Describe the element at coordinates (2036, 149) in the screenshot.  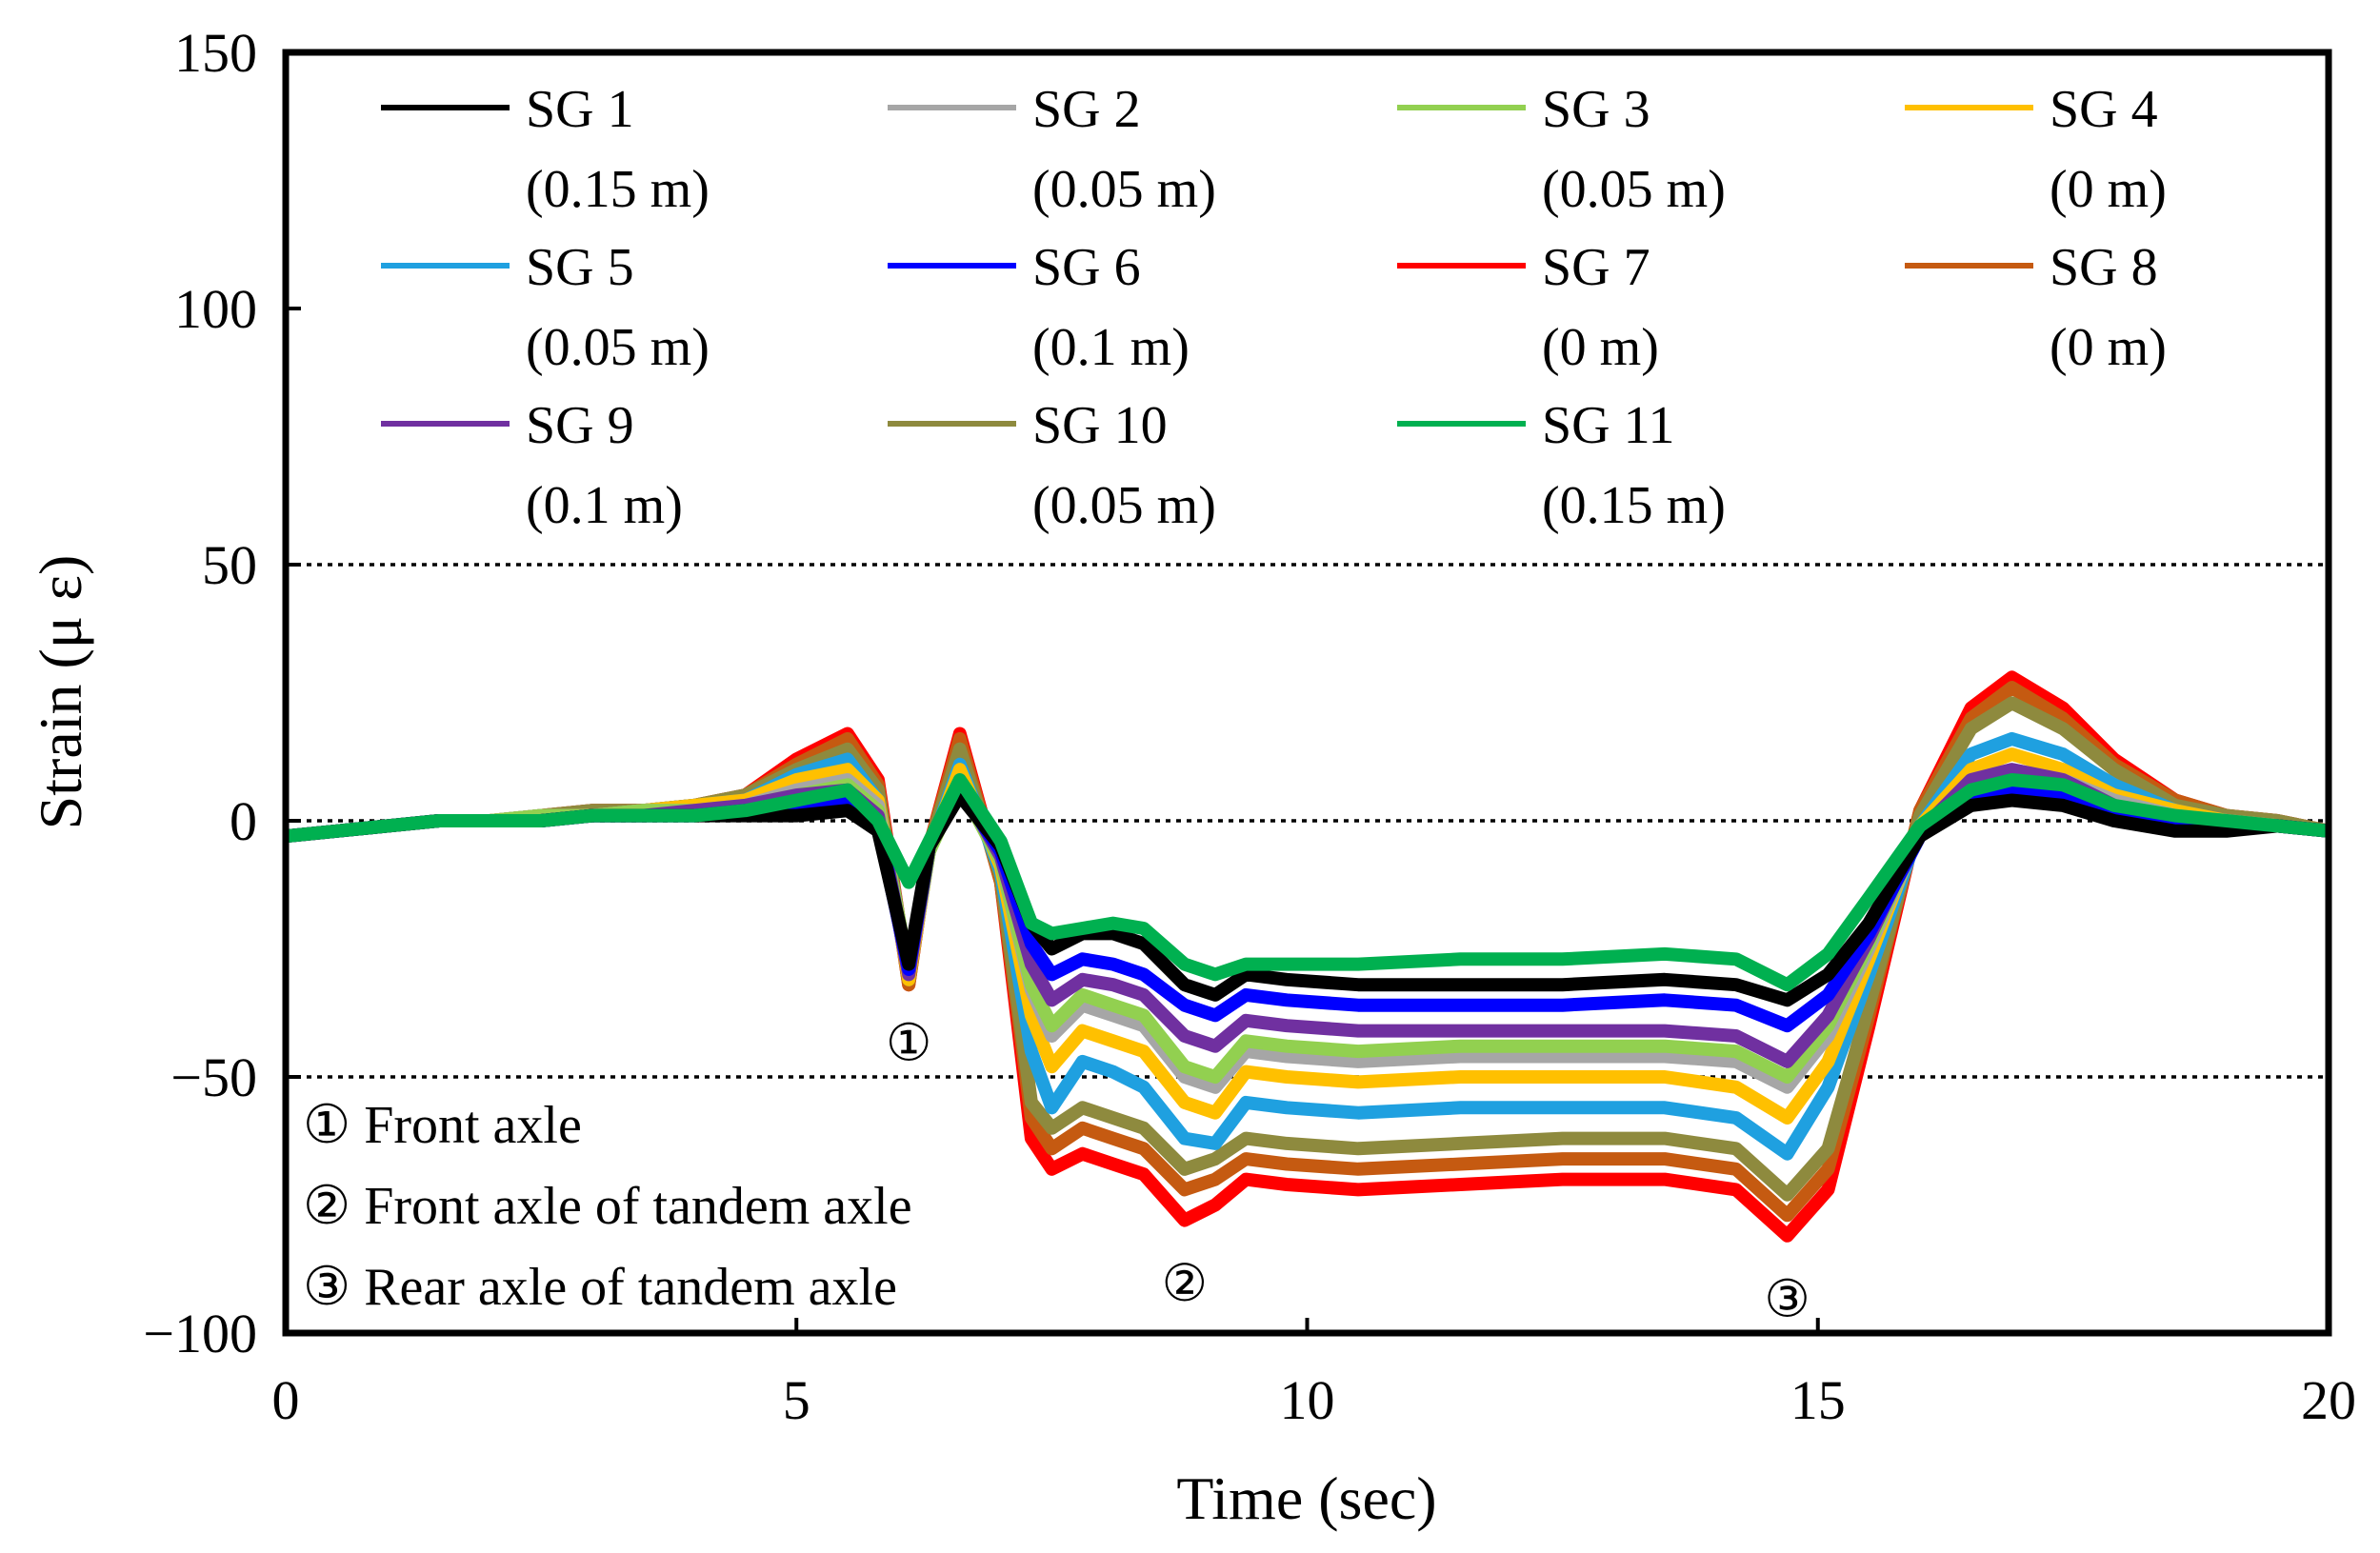
I see `legend-item: SG 4 (0 m)` at that location.